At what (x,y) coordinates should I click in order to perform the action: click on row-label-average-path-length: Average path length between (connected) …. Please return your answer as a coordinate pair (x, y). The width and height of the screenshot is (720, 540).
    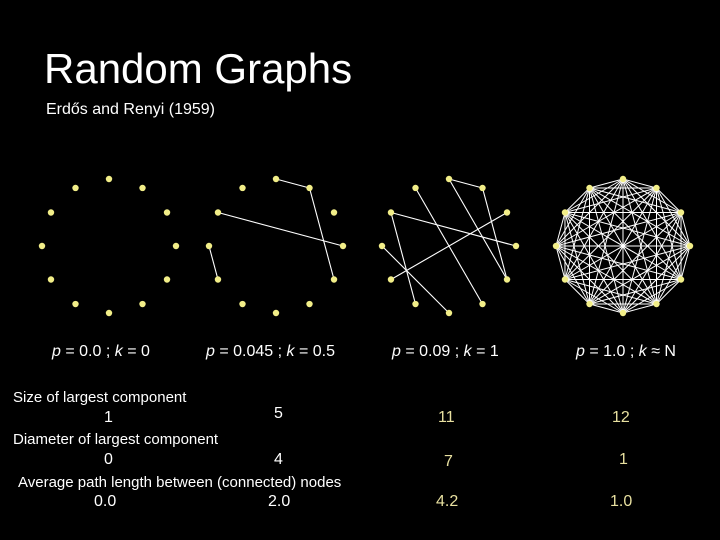
    Looking at the image, I should click on (180, 482).